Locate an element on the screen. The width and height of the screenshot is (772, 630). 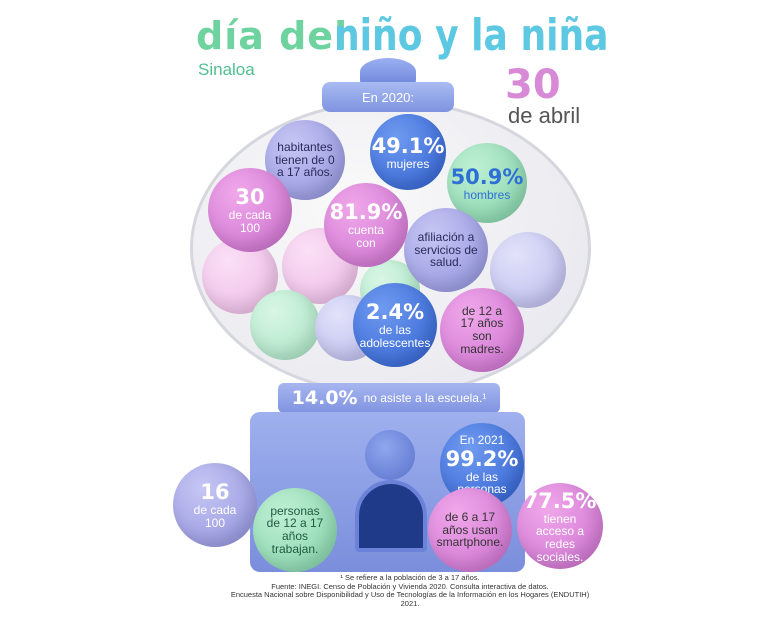
ball-madres: de 12 a 17 años son madres. is located at coordinates (482, 330).